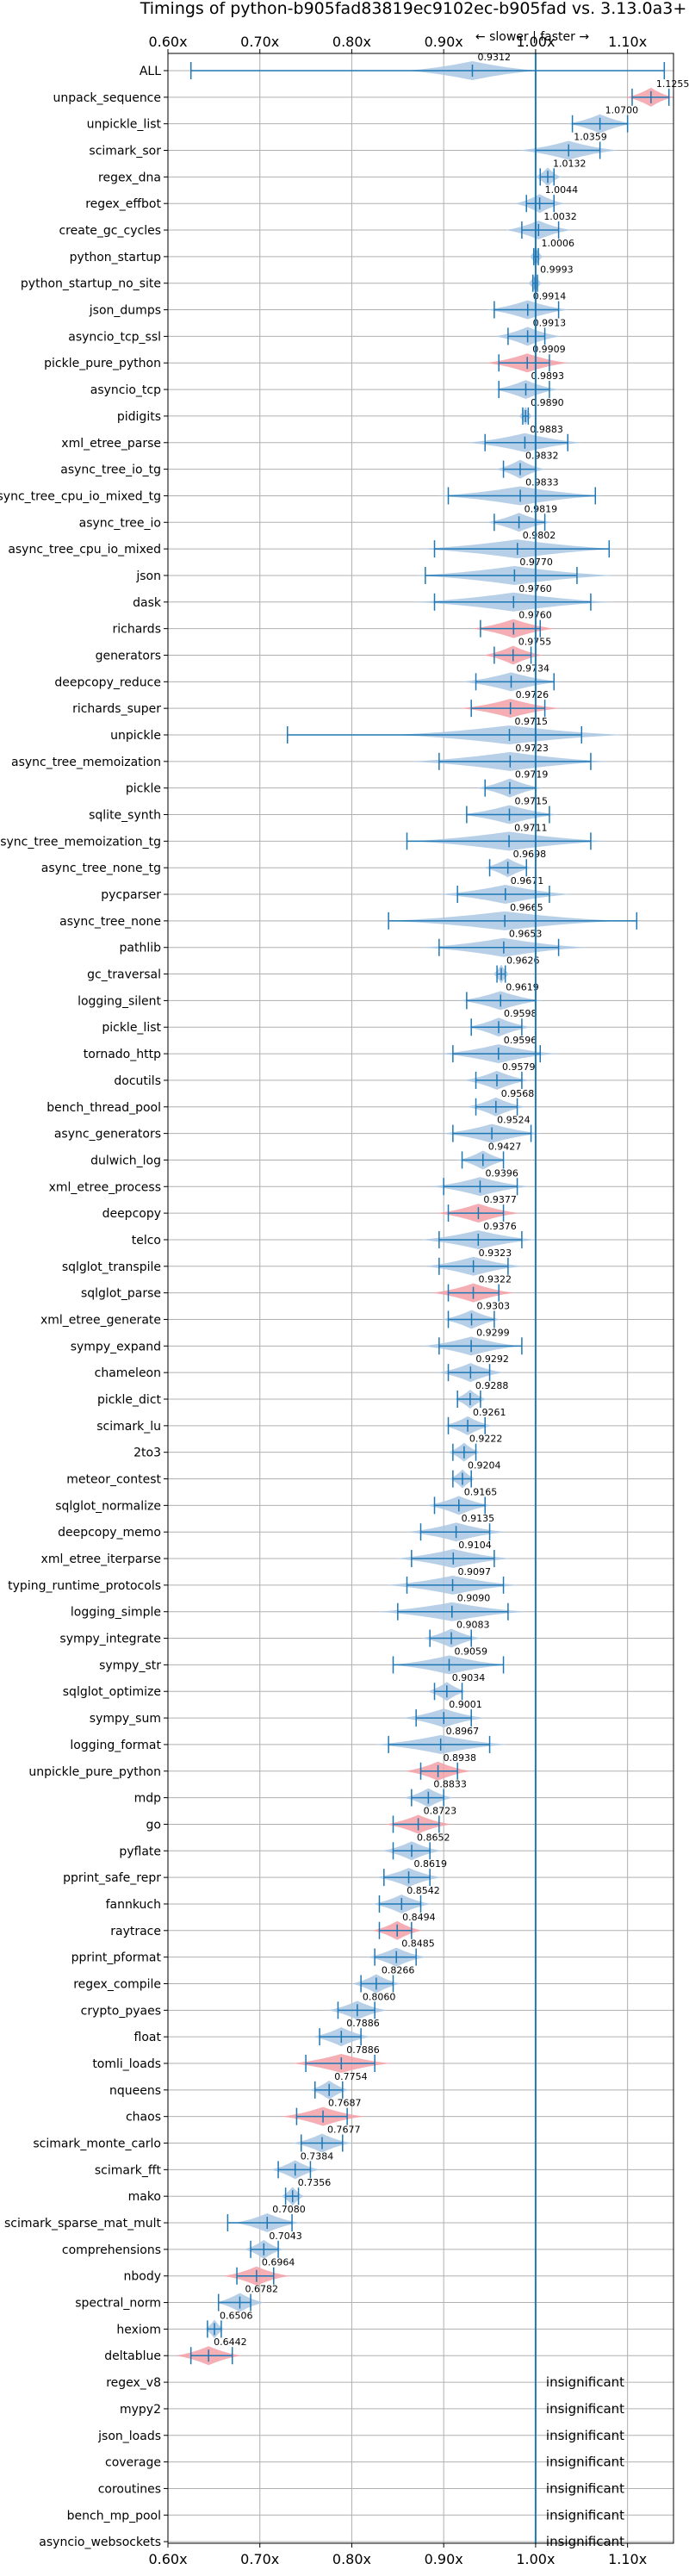 The image size is (689, 2576). I want to click on category-label: bench_mp_pool, so click(114, 2516).